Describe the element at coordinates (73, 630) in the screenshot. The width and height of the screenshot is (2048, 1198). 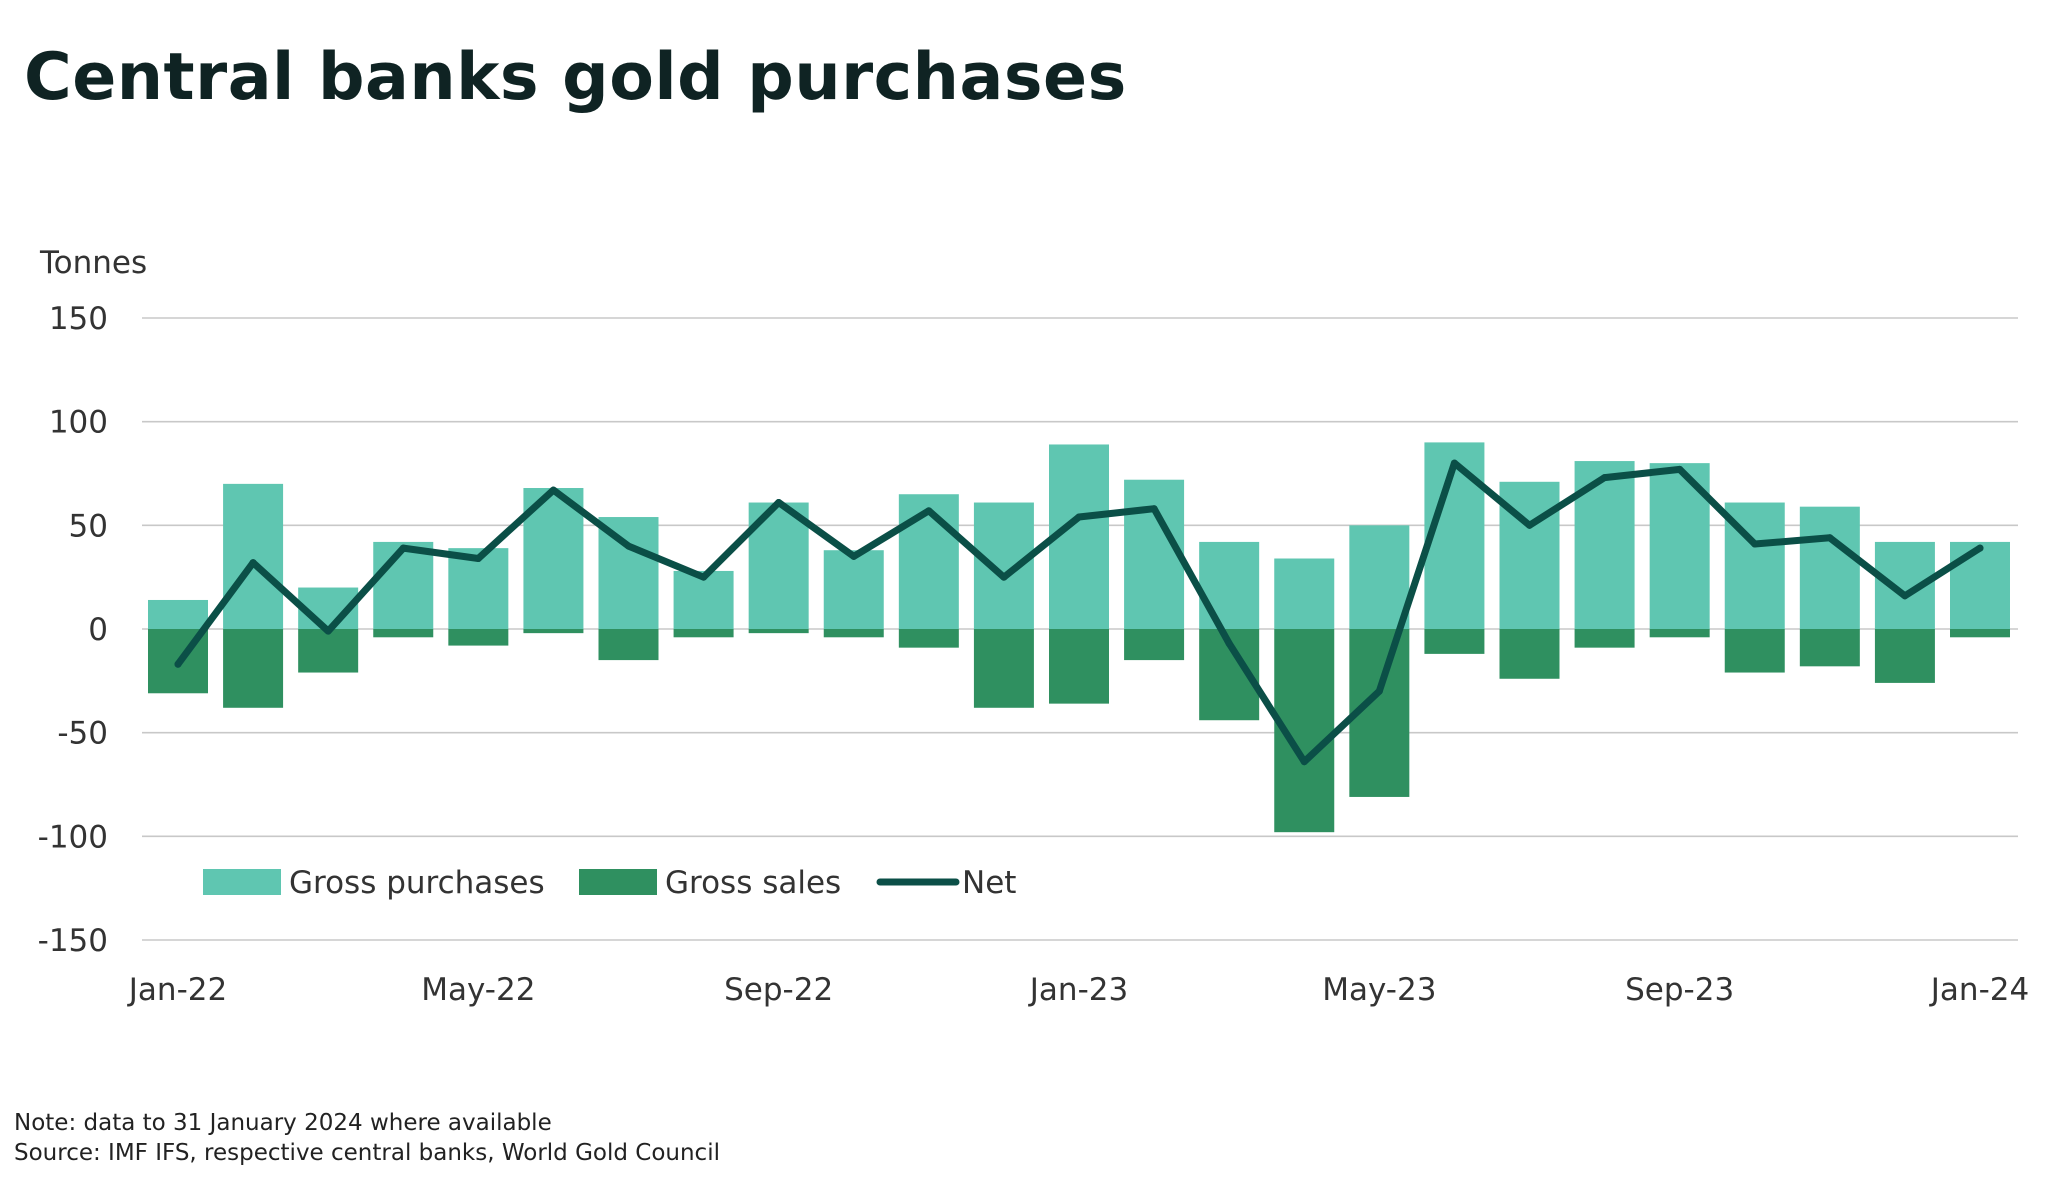
I see `y-tick-labels: 150 100 50 0 -50 -100 -150` at that location.